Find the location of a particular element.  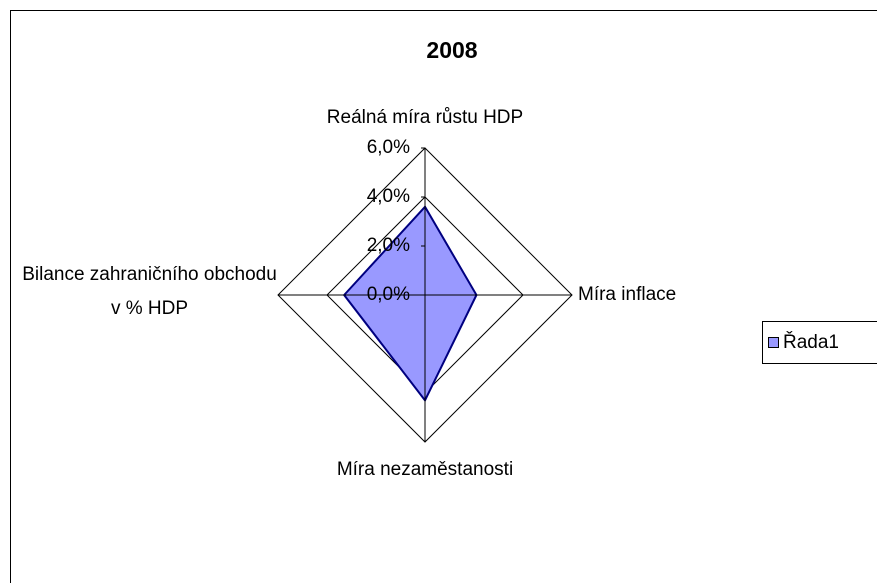

category-label: Bilance zahraničního obchodu v % HDP is located at coordinates (149, 291).